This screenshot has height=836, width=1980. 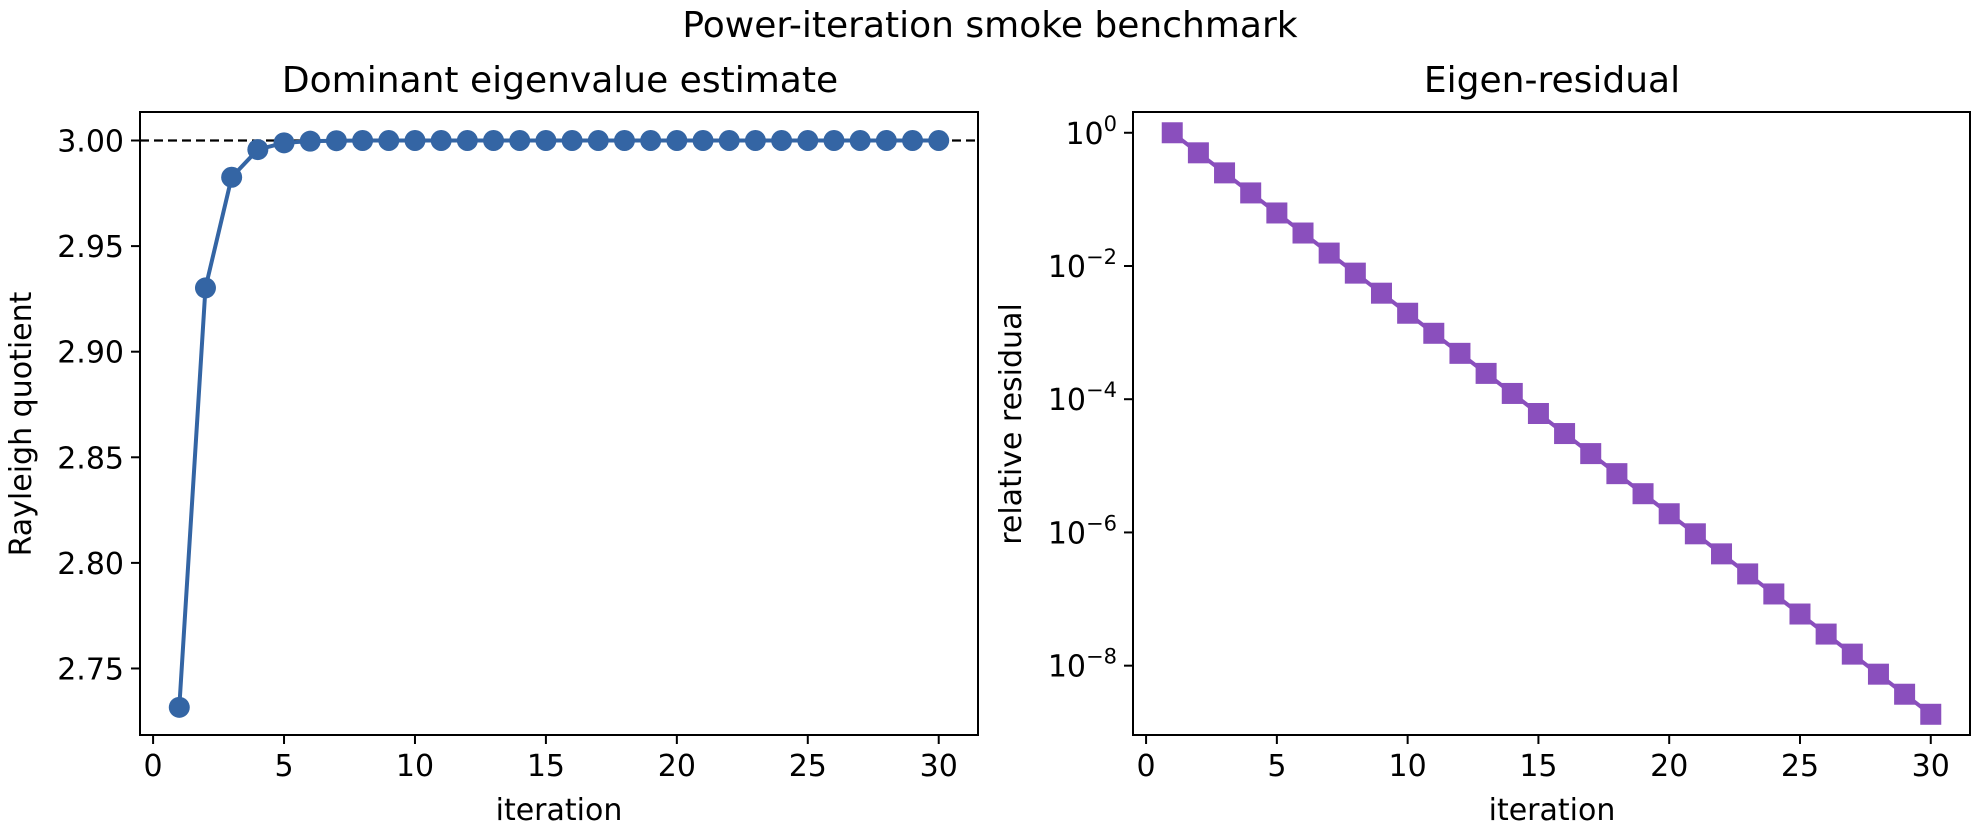 I want to click on eigenvalue-x-tick-label: 5, so click(x=283, y=766).